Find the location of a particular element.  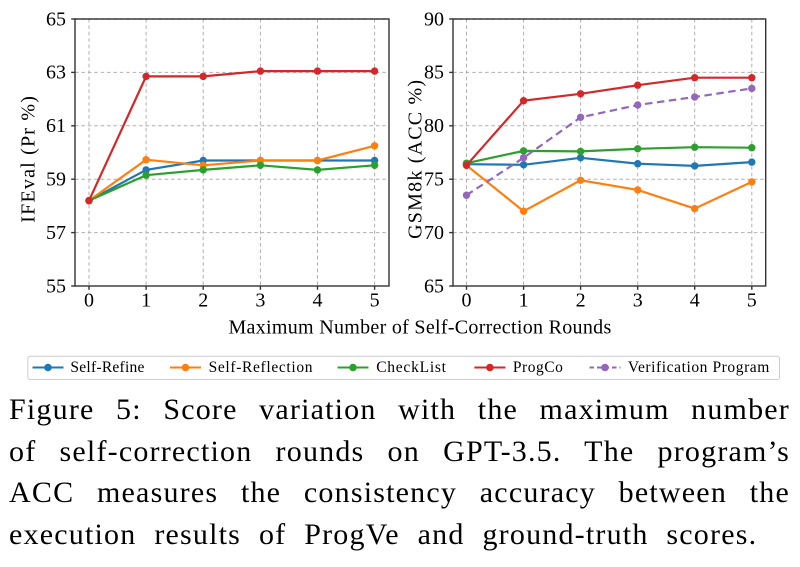

svg-text: Self-Refine is located at coordinates (107, 367).